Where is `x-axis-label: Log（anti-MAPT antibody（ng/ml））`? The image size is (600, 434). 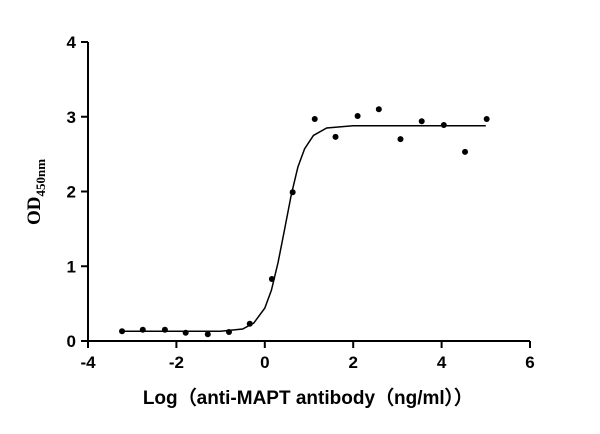
x-axis-label: Log（anti-MAPT antibody（ng/ml）） is located at coordinates (308, 397).